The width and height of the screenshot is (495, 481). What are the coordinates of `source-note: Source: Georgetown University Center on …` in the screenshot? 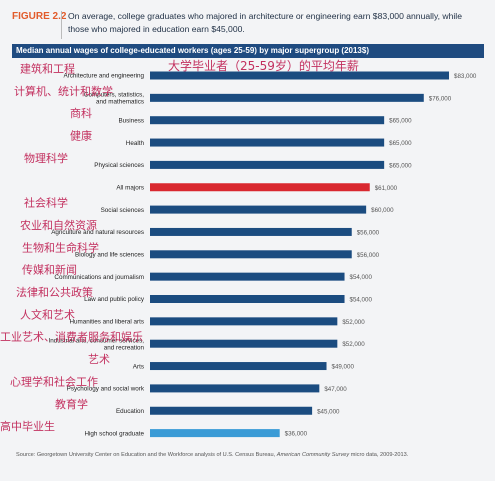 It's located at (250, 455).